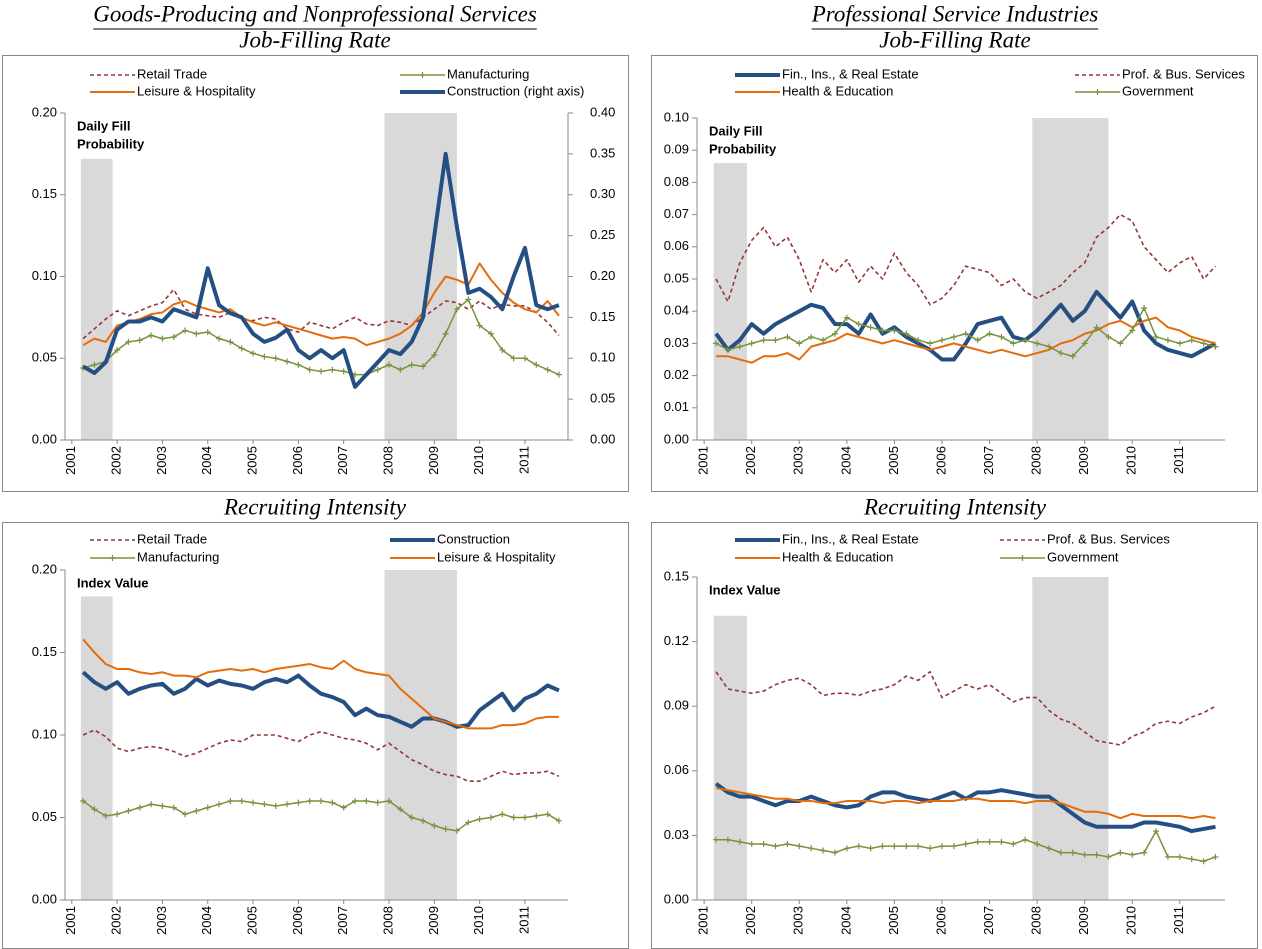 This screenshot has height=949, width=1262. Describe the element at coordinates (602, 111) in the screenshot. I see `y2-tick-label: 0.40` at that location.